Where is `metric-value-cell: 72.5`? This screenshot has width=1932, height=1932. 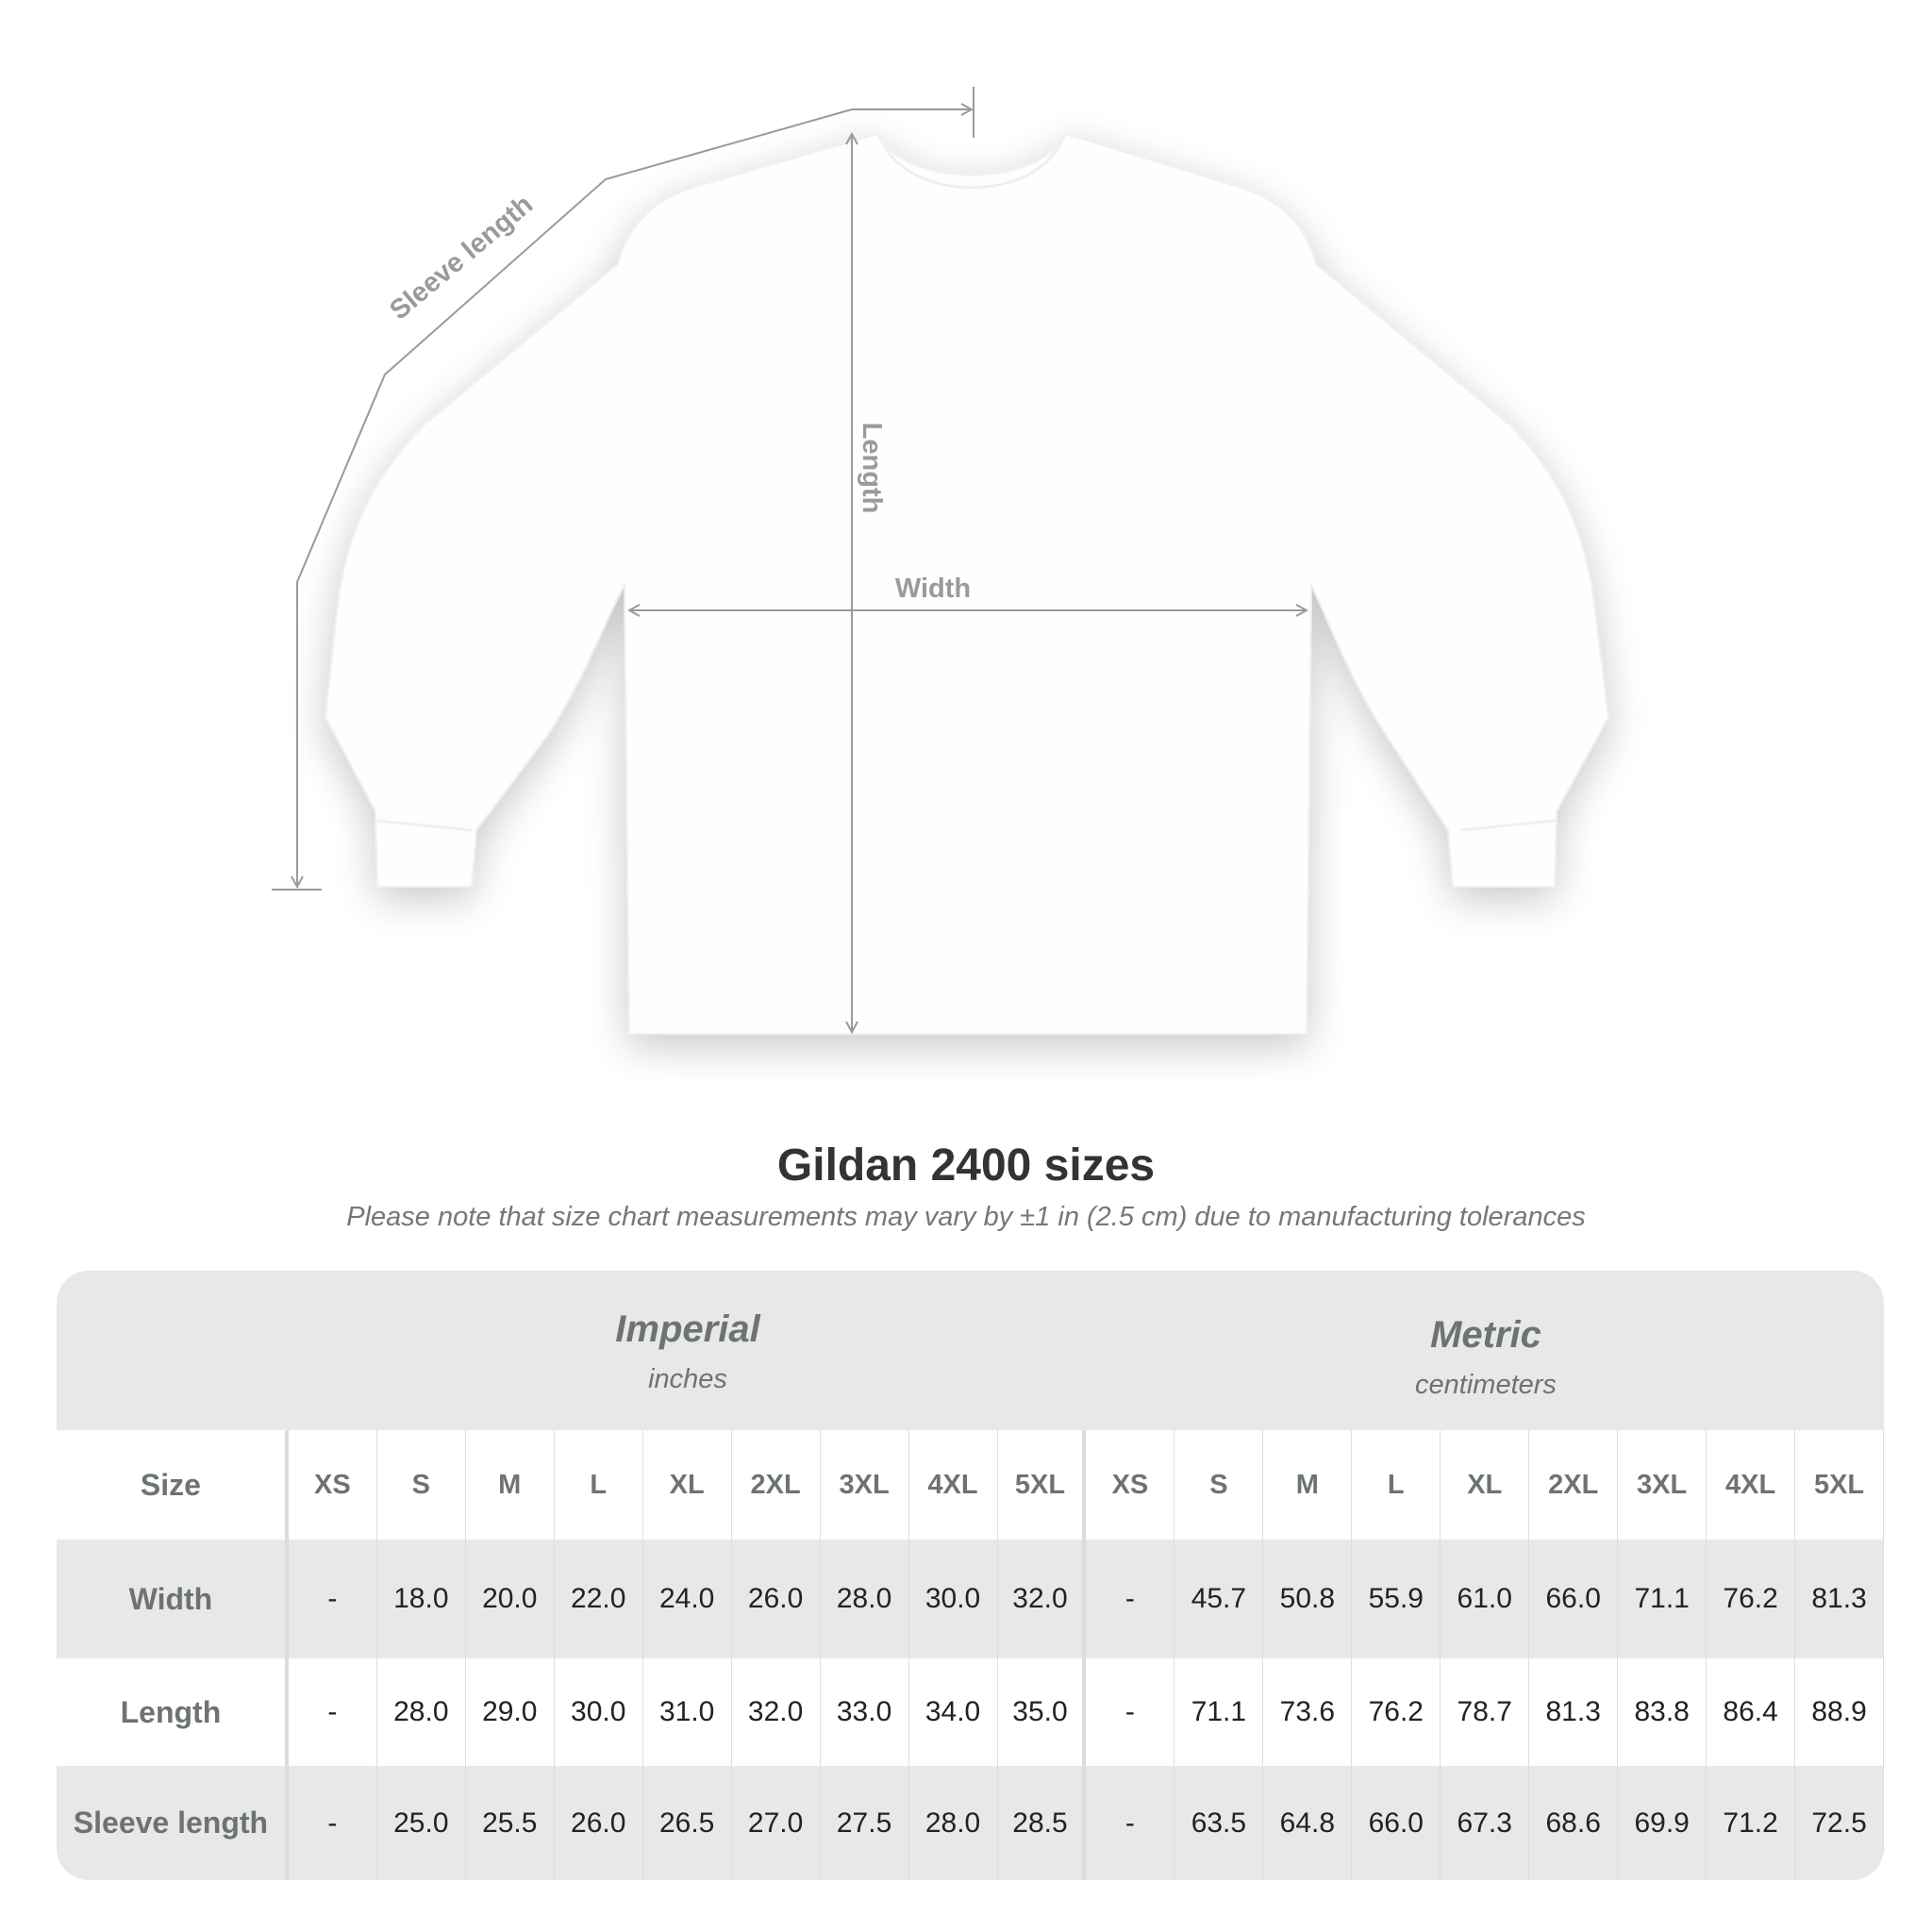
metric-value-cell: 72.5 is located at coordinates (1839, 1823).